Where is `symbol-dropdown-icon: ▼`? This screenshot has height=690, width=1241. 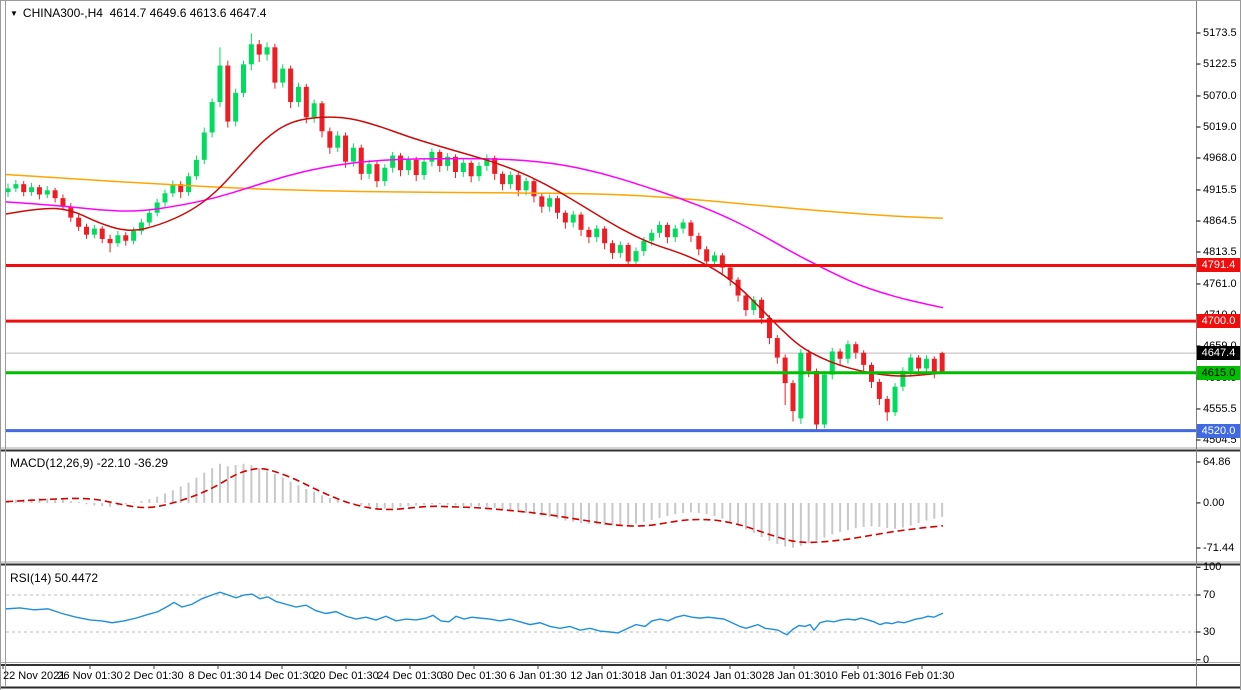 symbol-dropdown-icon: ▼ is located at coordinates (14, 13).